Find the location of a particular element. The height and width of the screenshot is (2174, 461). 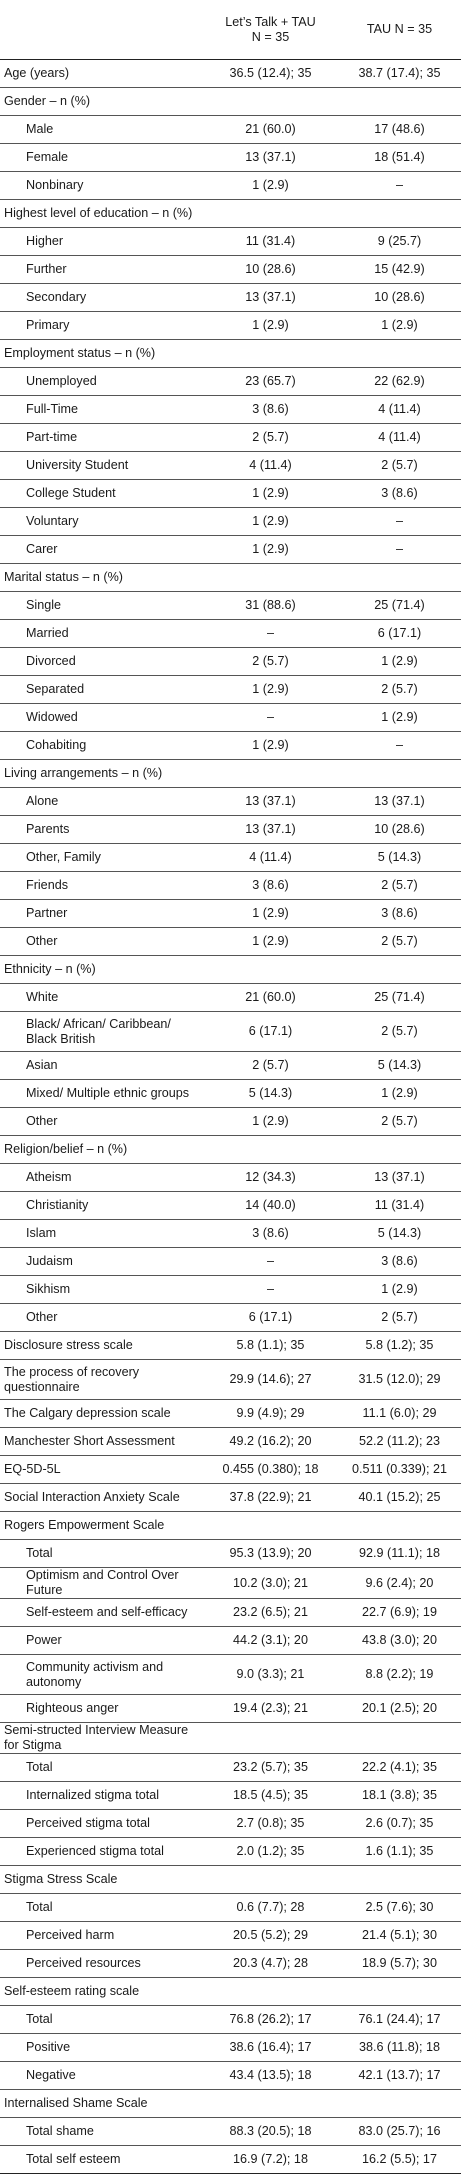

group2-value: 18.9 (5.7); 30 is located at coordinates (399, 1963).